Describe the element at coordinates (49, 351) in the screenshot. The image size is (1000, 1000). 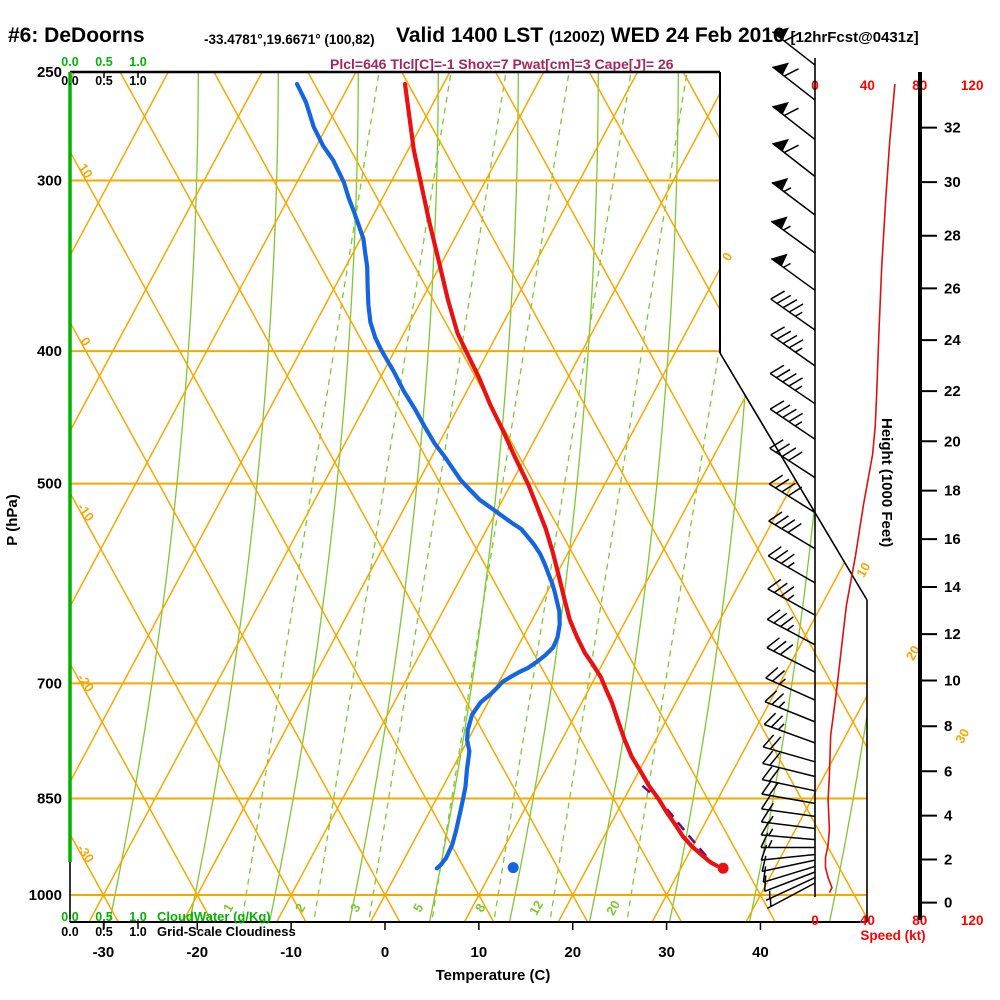
I see `pressure-tick-label: 400` at that location.